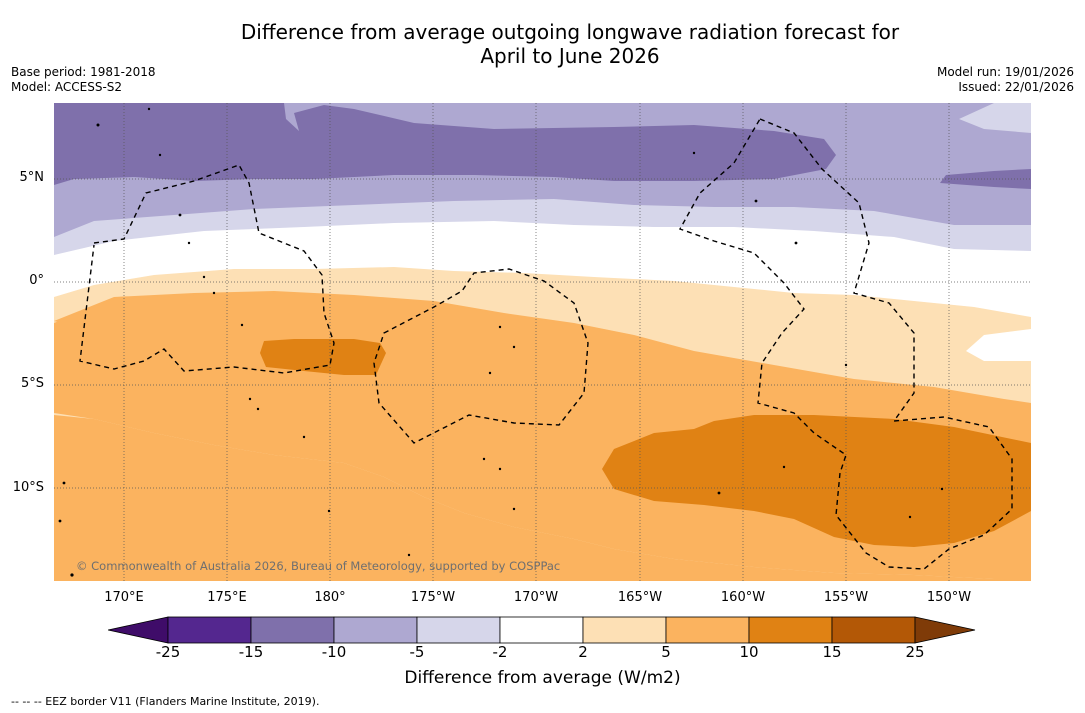 Image resolution: width=1085 pixels, height=713 pixels. What do you see at coordinates (640, 597) in the screenshot?
I see `lon-label: 165°W` at bounding box center [640, 597].